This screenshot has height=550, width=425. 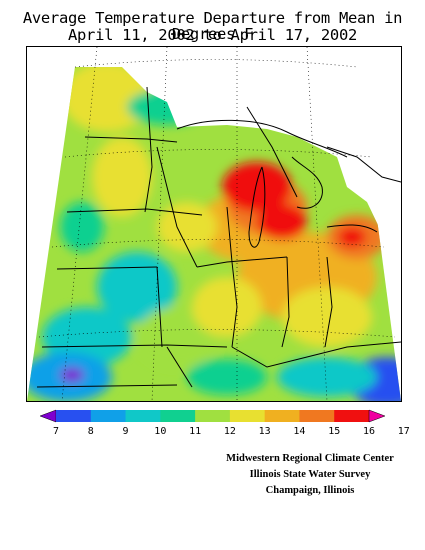 I want to click on credit-organization: Midwestern Regional Climate Center, so click(x=310, y=458).